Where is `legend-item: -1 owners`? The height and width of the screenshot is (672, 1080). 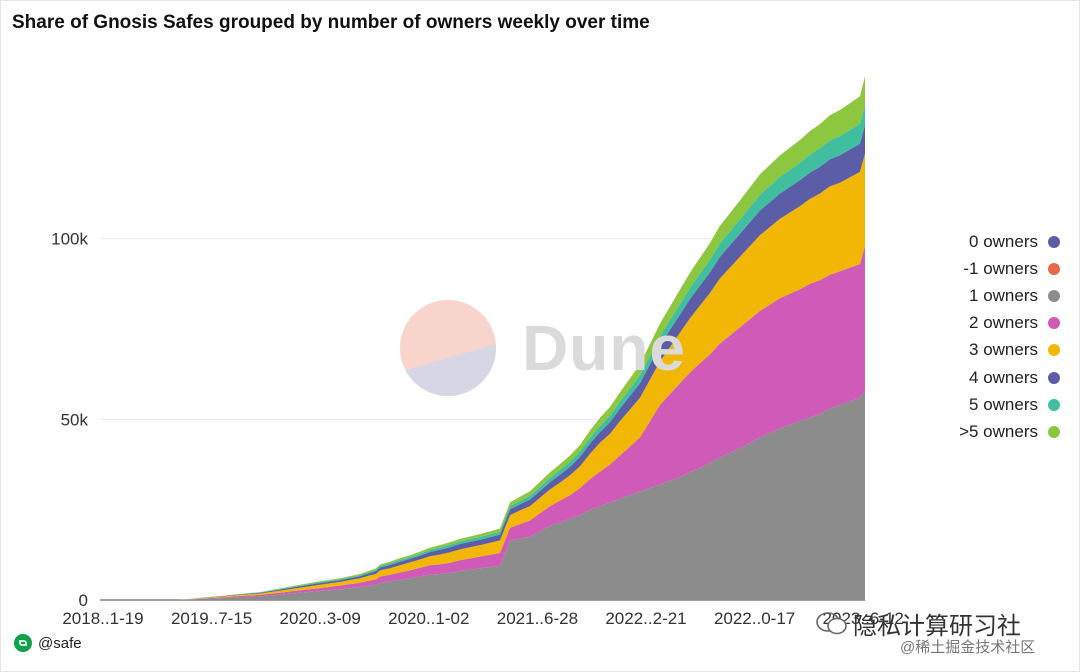
legend-item: -1 owners is located at coordinates (980, 268).